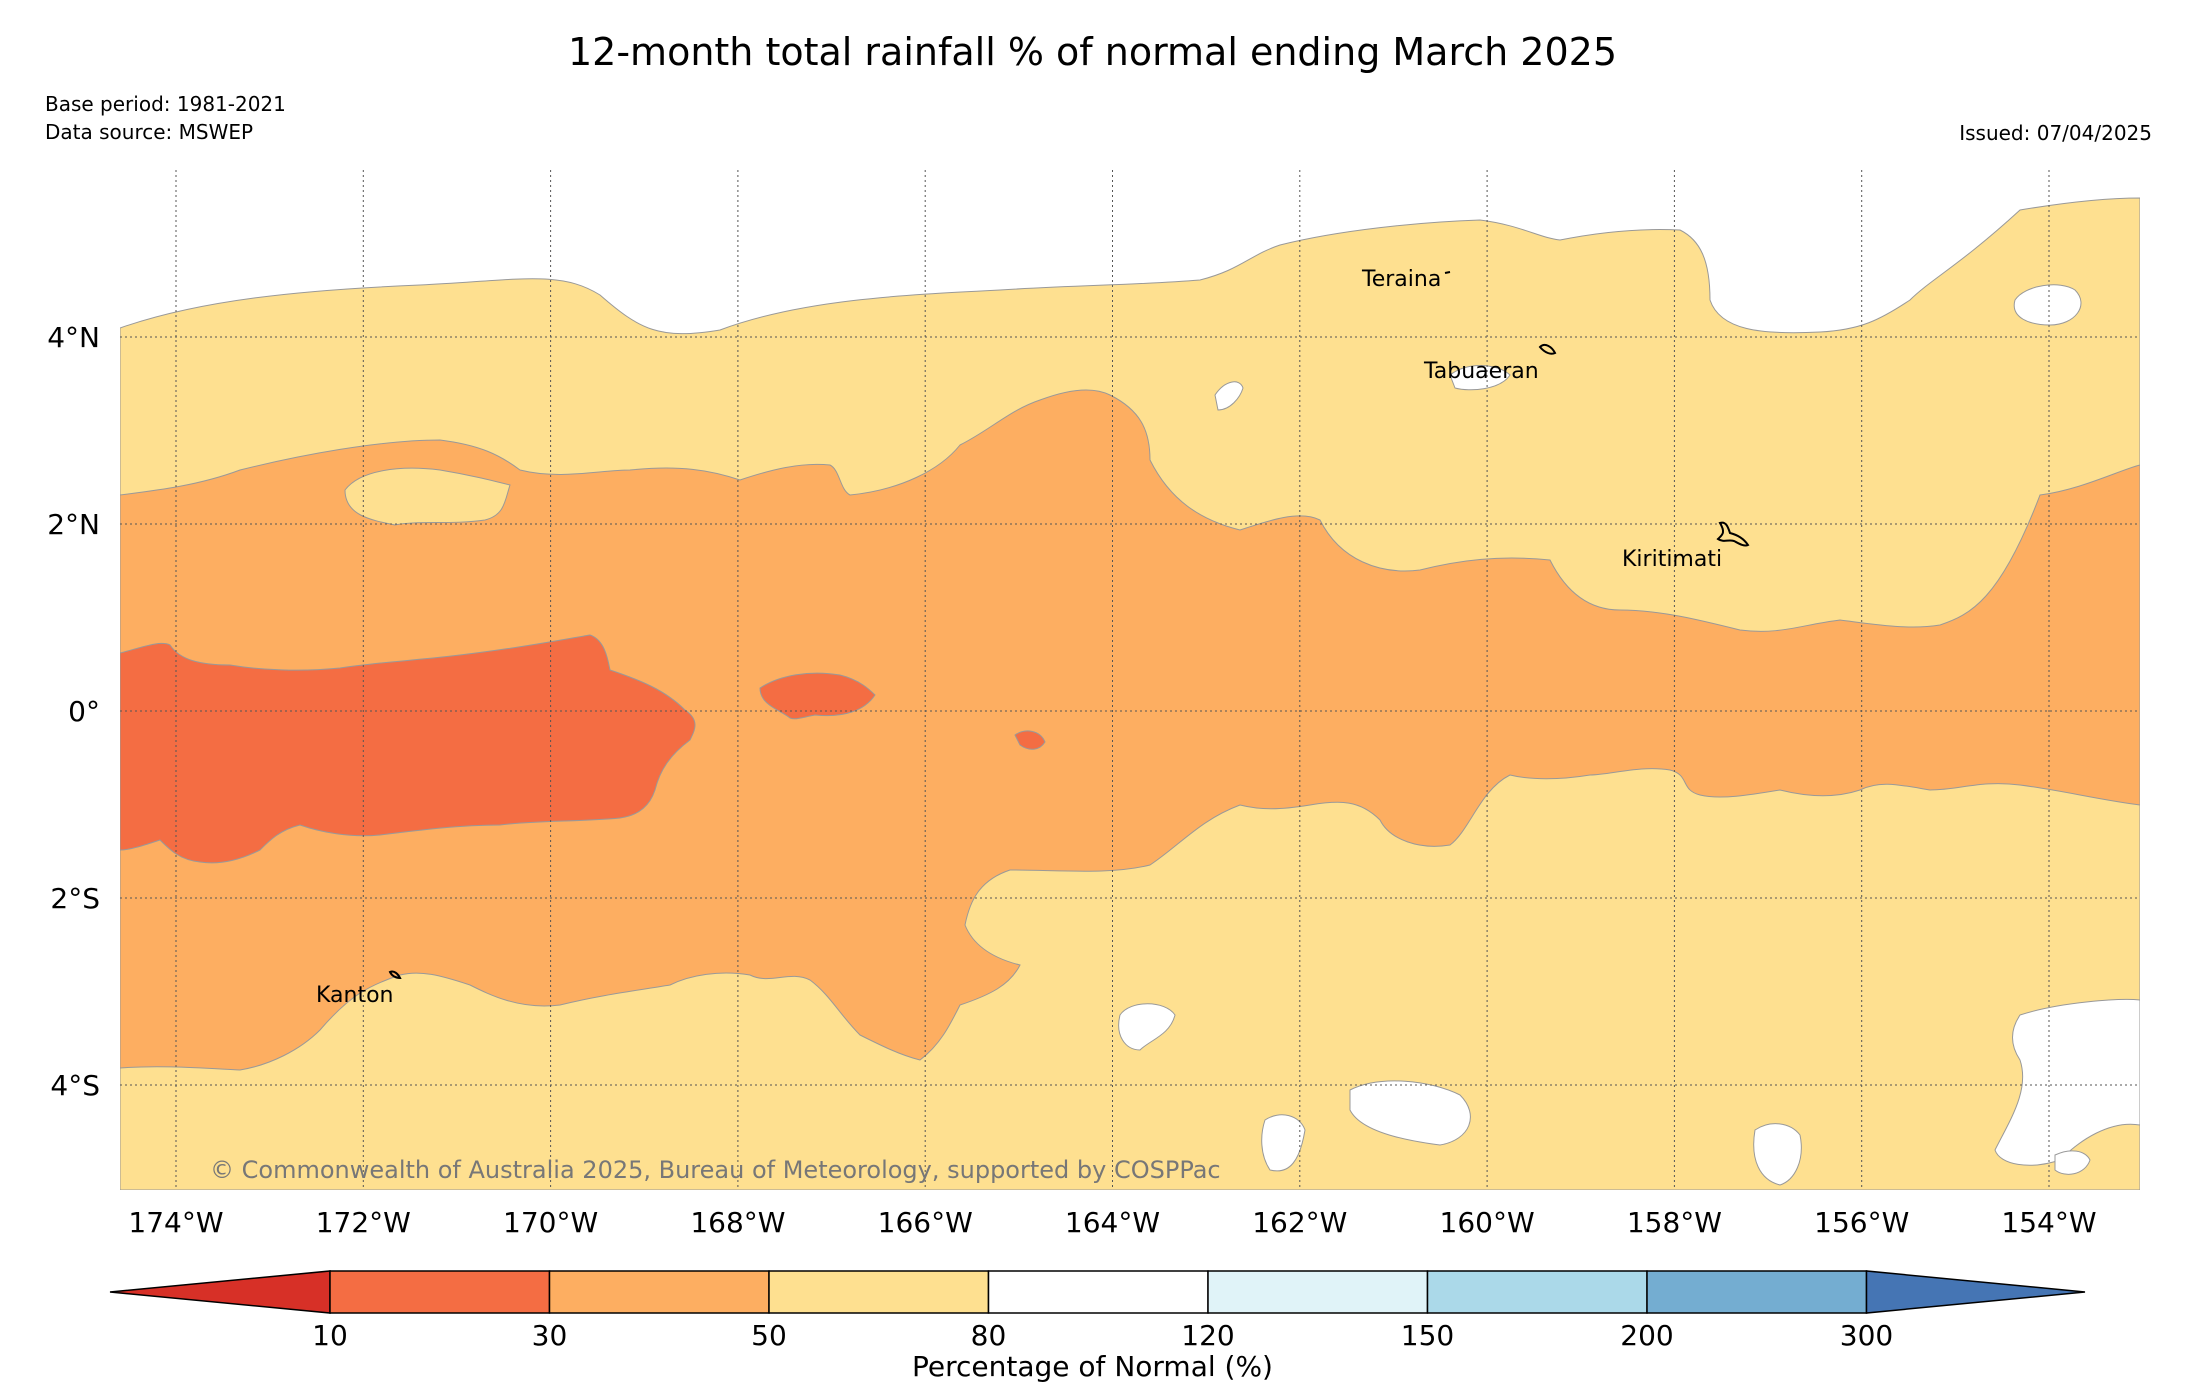 This screenshot has height=1383, width=2185. What do you see at coordinates (769, 1335) in the screenshot?
I see `colorbar-tick-label: 50` at bounding box center [769, 1335].